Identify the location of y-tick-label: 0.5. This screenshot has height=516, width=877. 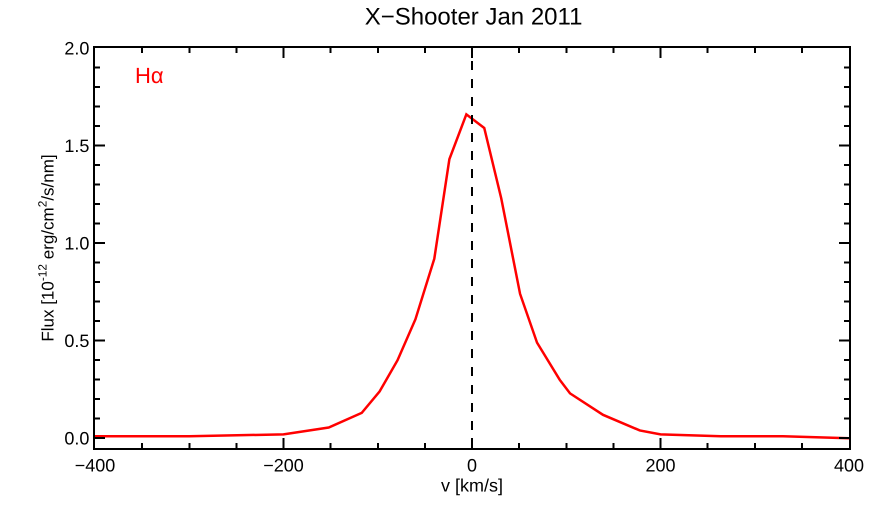
(77, 340).